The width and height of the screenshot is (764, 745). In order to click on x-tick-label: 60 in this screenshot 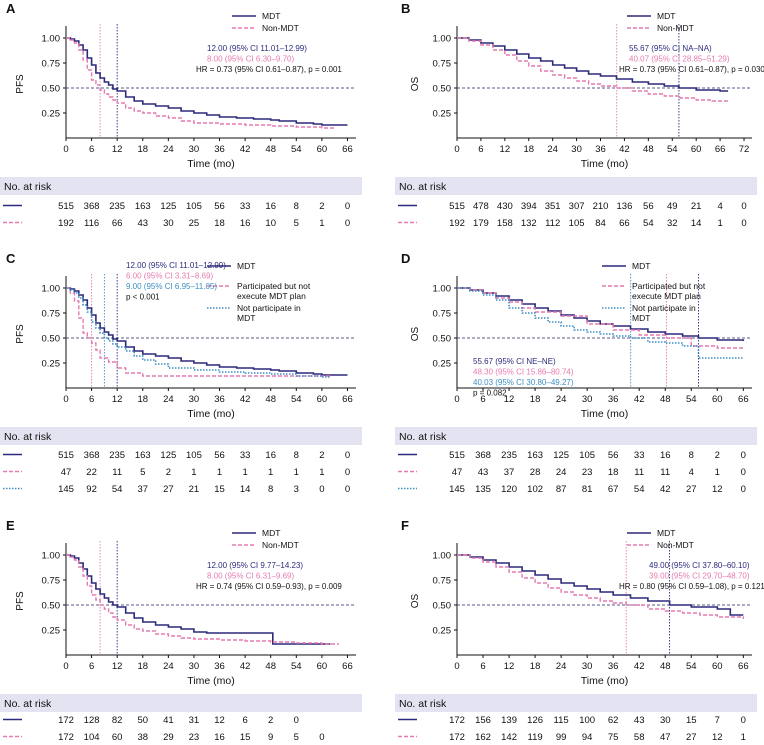, I will do `click(322, 666)`.